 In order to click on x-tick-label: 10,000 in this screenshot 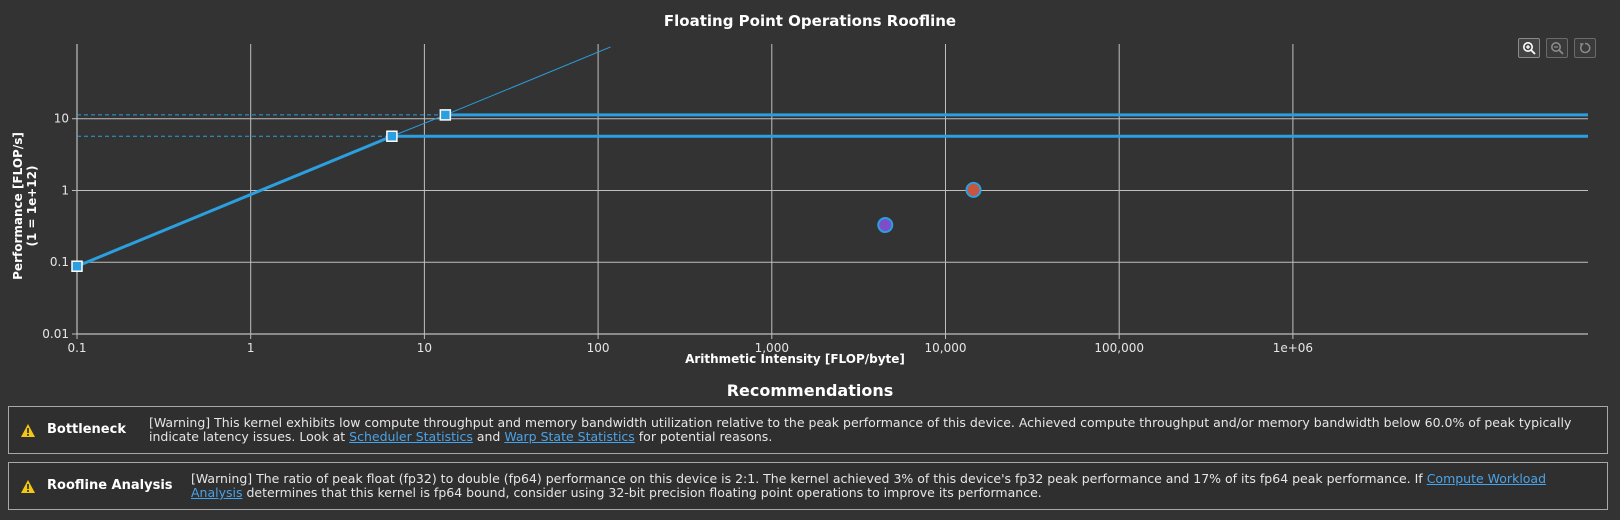, I will do `click(945, 348)`.